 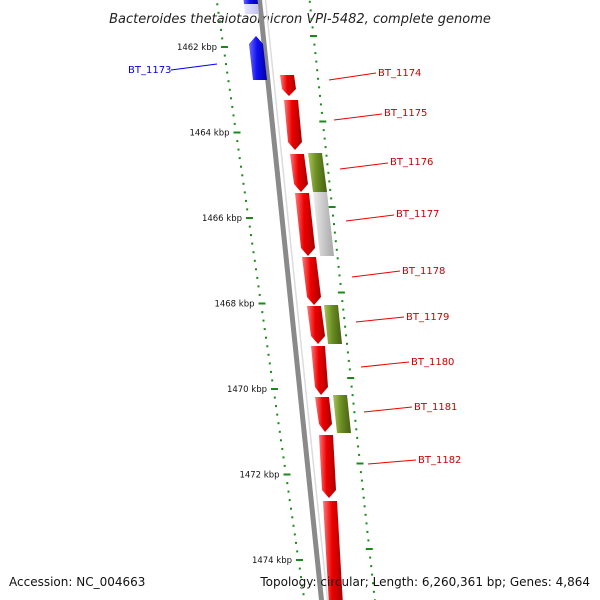 I want to click on gene-partial-downstream, so click(x=333, y=550).